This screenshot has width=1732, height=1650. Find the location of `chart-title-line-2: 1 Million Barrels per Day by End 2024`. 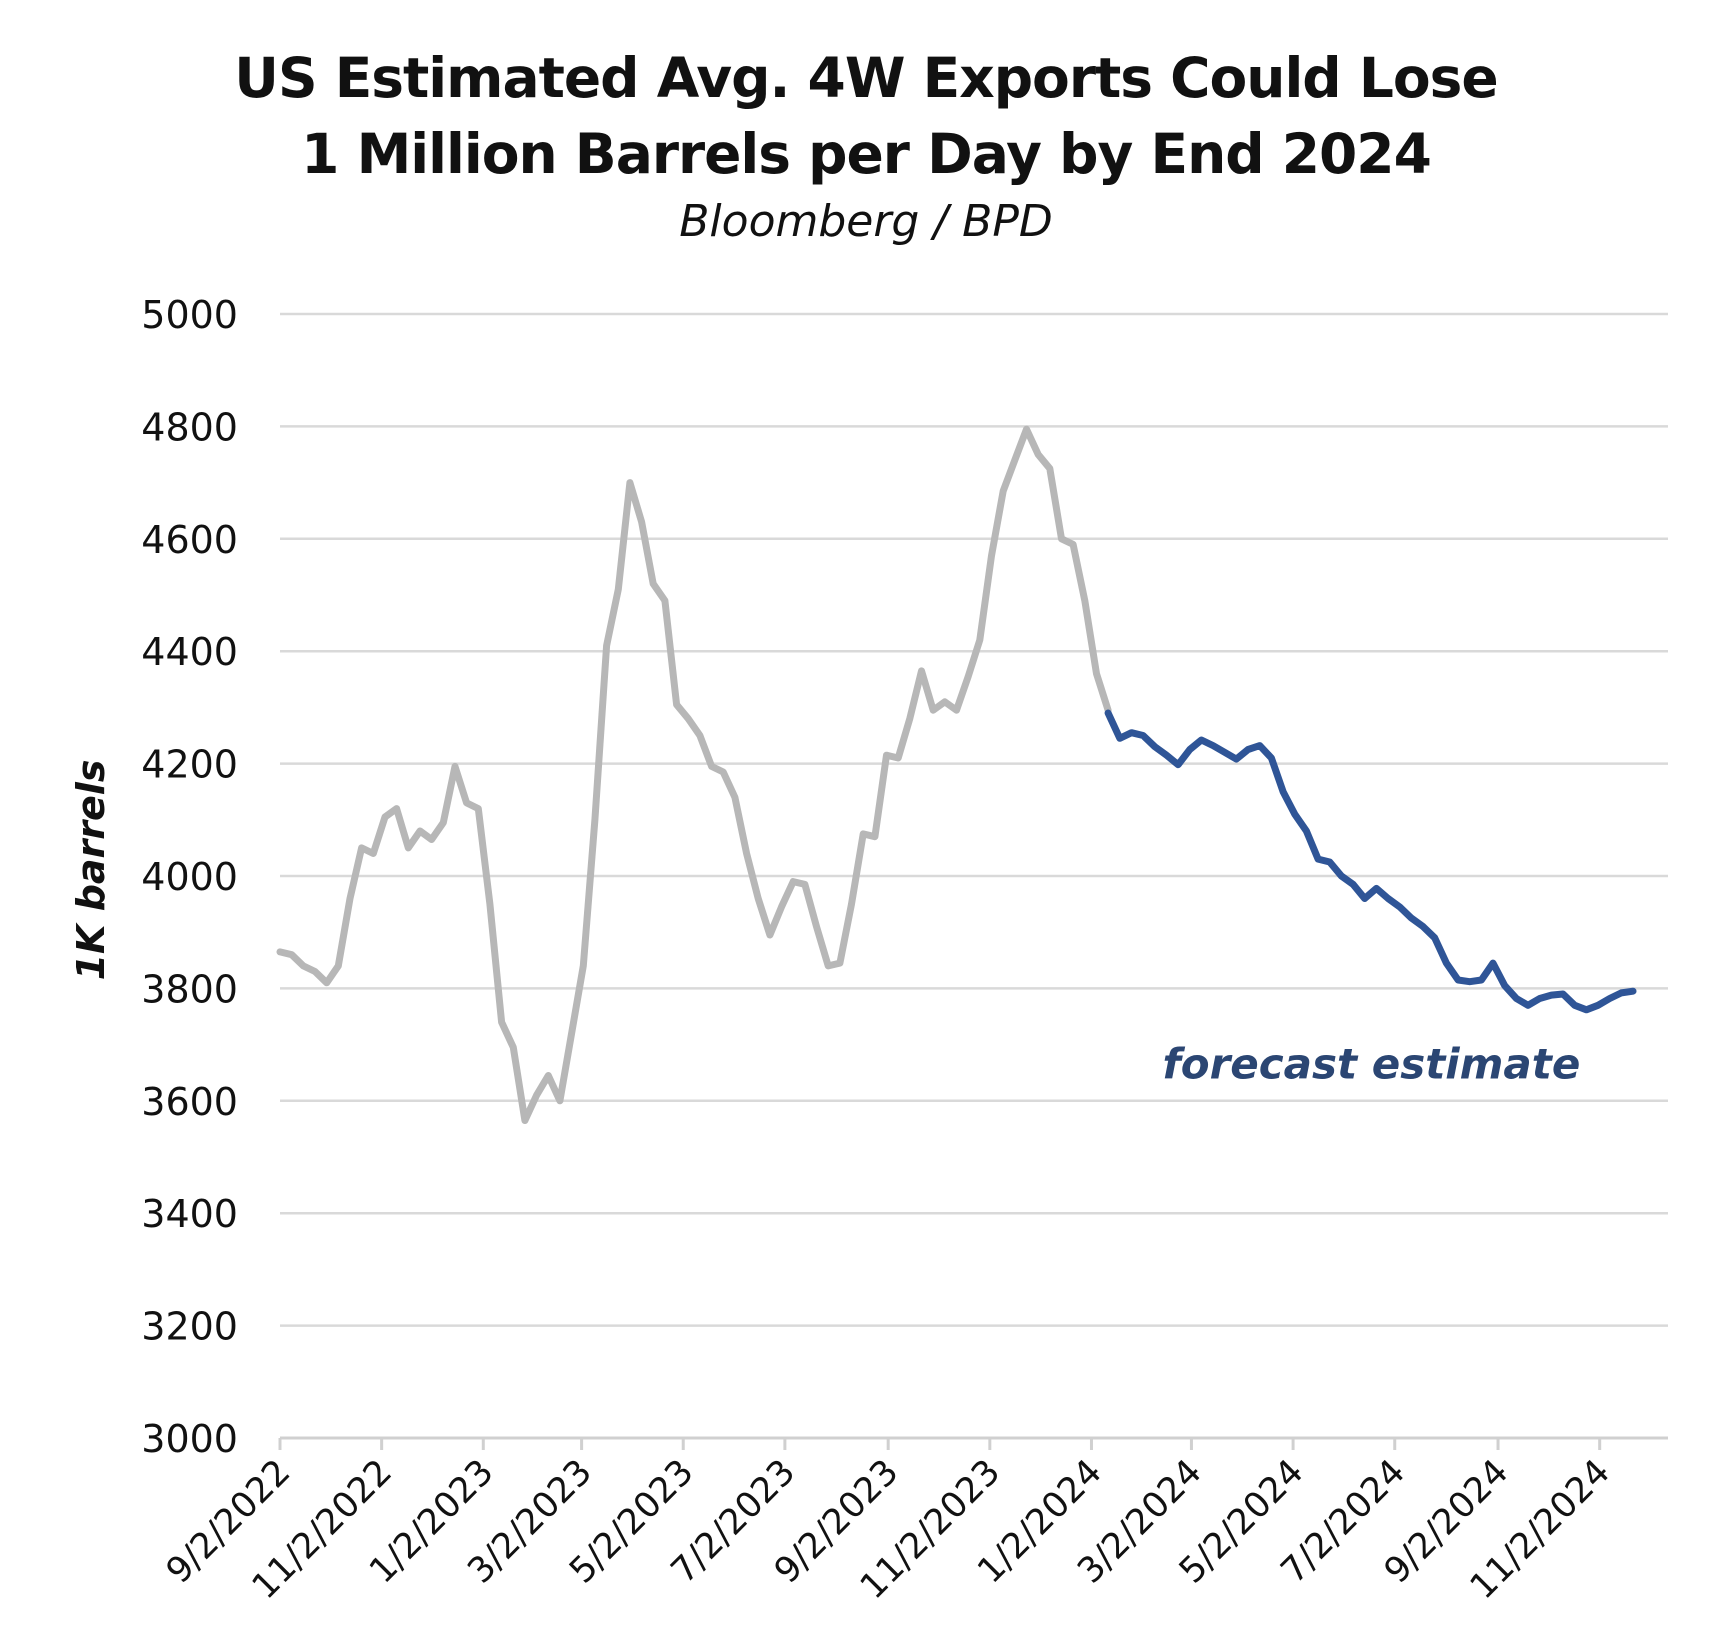

chart-title-line-2: 1 Million Barrels per Day by End 2024 is located at coordinates (866, 154).